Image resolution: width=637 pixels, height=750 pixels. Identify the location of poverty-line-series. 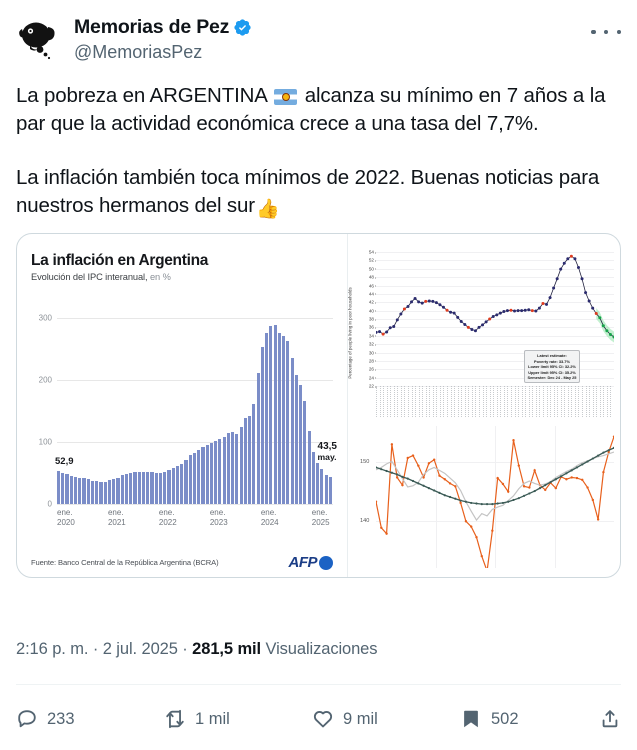
(495, 298).